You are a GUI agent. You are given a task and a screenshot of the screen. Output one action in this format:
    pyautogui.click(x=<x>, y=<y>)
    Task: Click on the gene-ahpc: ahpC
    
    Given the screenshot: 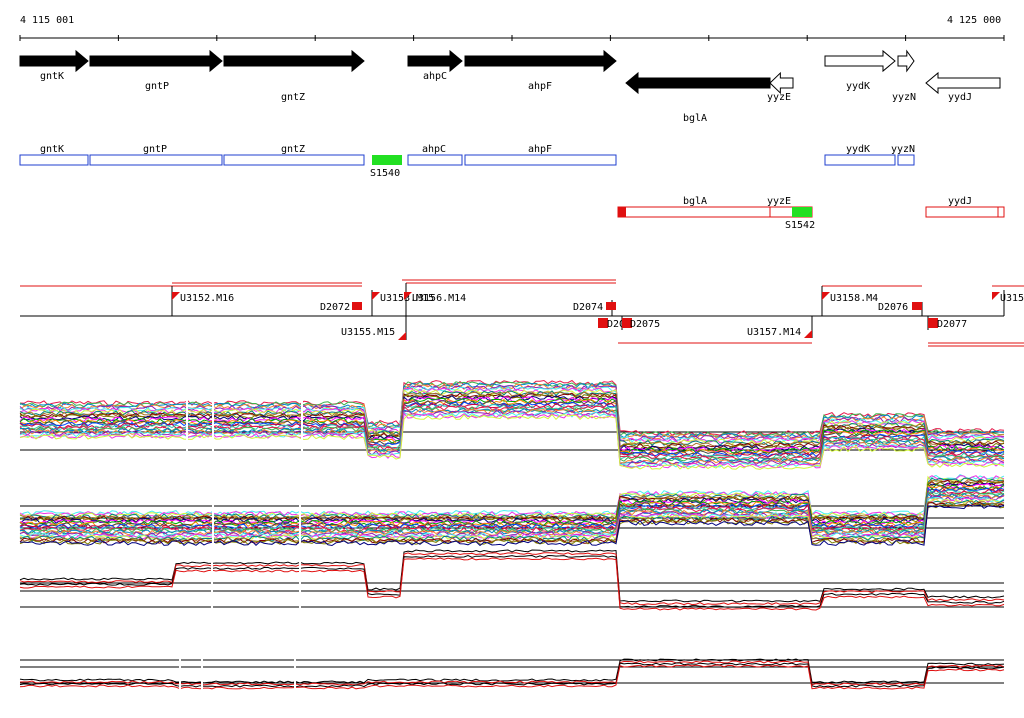 What is the action you would take?
    pyautogui.click(x=435, y=65)
    